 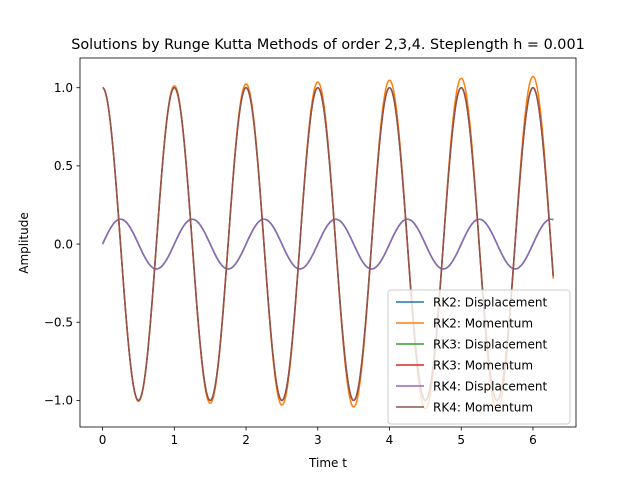 What do you see at coordinates (318, 440) in the screenshot?
I see `x-tick-label: 3` at bounding box center [318, 440].